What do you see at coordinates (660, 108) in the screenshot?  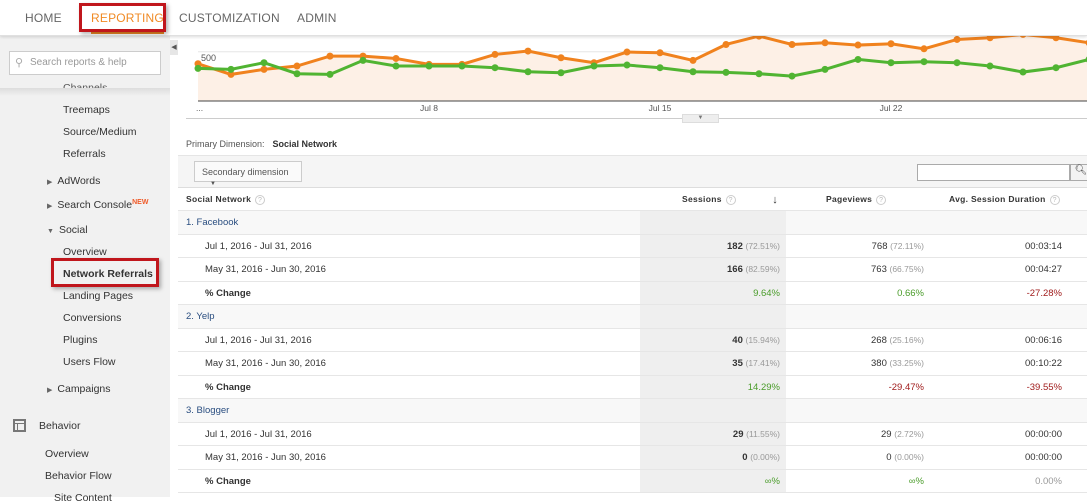 I see `x-tick-label: Jul 15` at bounding box center [660, 108].